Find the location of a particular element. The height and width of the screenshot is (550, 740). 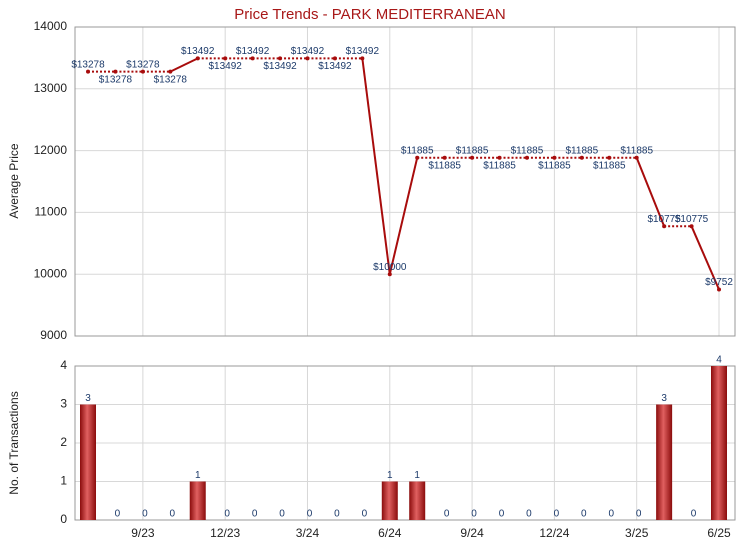

y-axis-label: No. of Transactions is located at coordinates (14, 442).